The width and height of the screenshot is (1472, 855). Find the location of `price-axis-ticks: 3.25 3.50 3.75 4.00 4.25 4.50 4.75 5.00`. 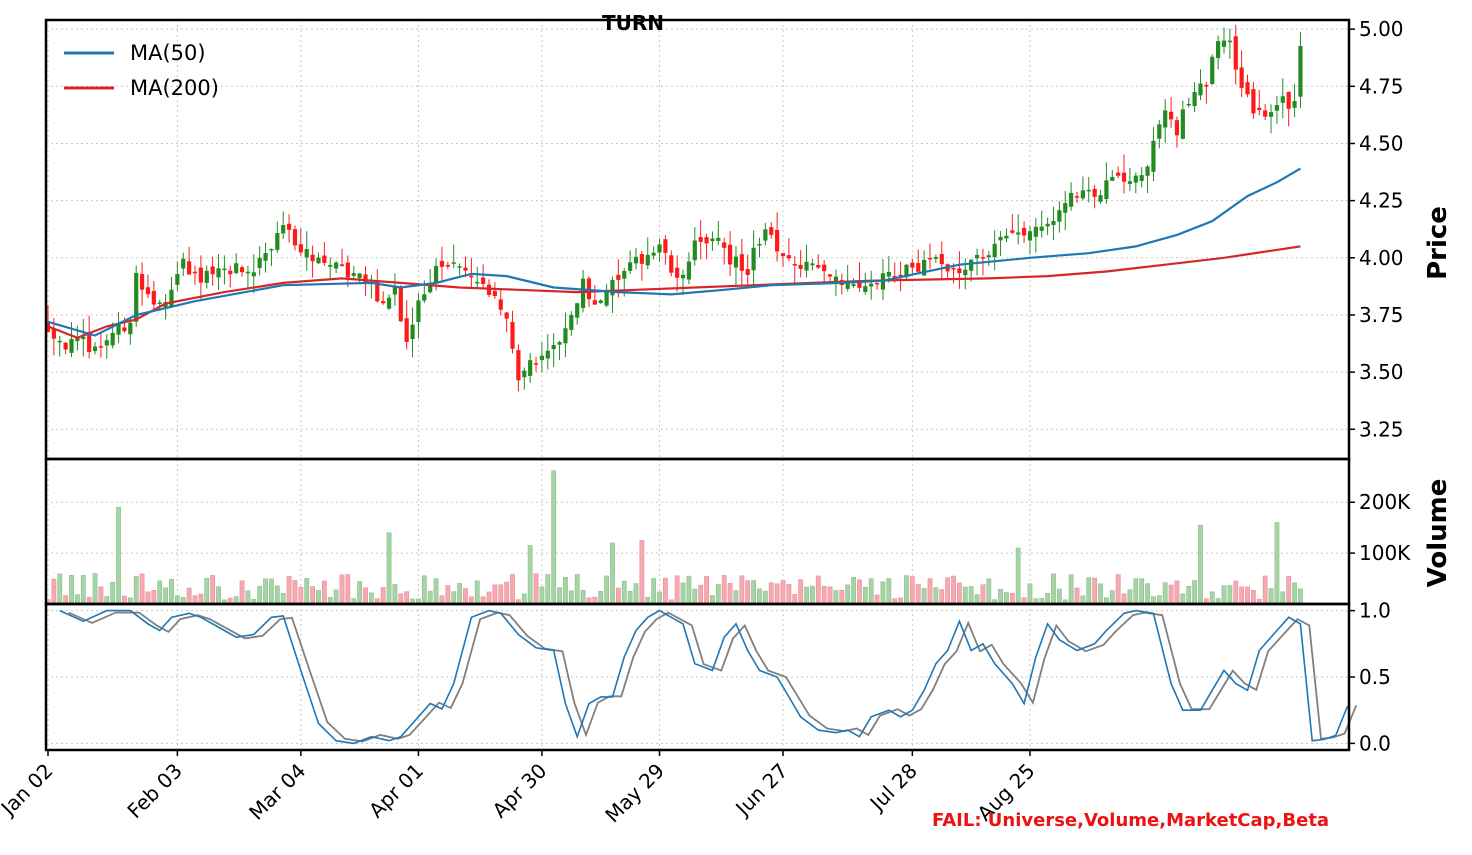

price-axis-ticks: 3.25 3.50 3.75 4.00 4.25 4.50 4.75 5.00 is located at coordinates (1376, 229).